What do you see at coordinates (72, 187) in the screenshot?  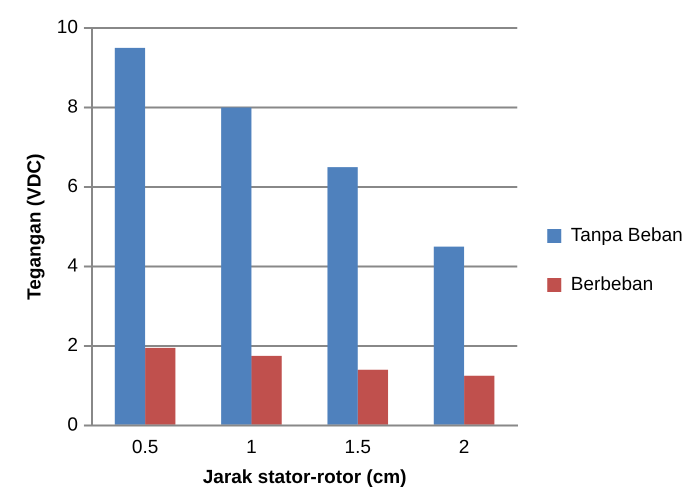 I see `y-tick-label: 6` at bounding box center [72, 187].